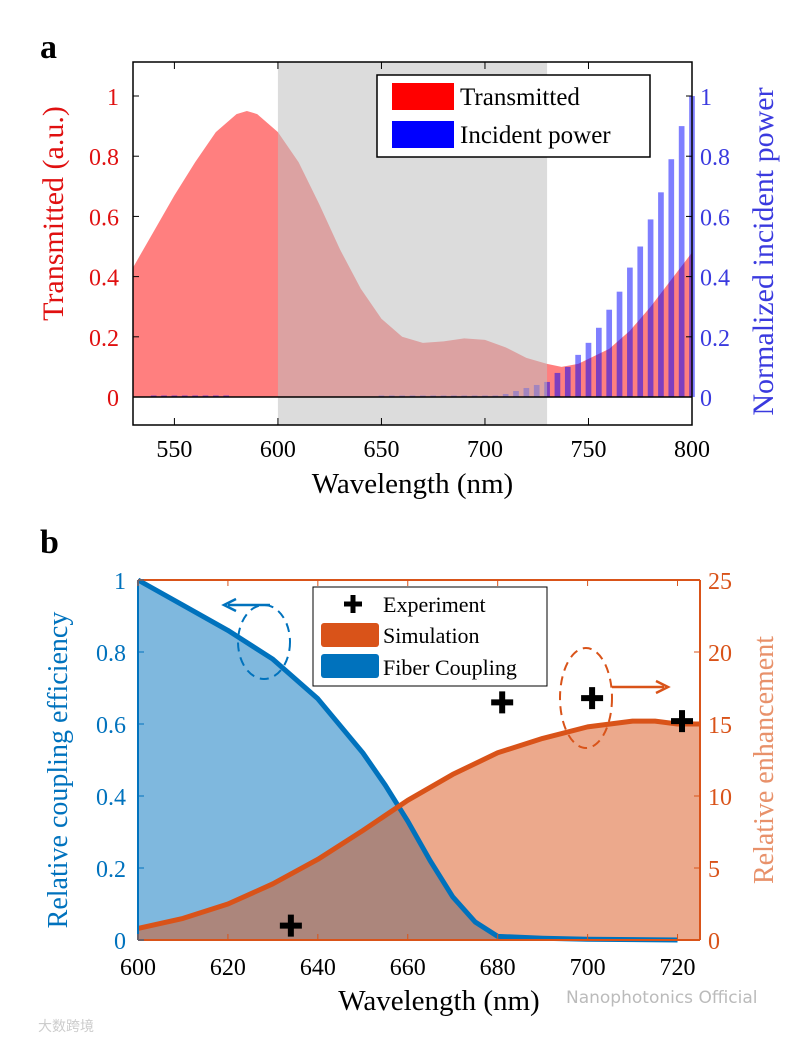  Describe the element at coordinates (245, 605) in the screenshot. I see `arrow-left-icon` at that location.